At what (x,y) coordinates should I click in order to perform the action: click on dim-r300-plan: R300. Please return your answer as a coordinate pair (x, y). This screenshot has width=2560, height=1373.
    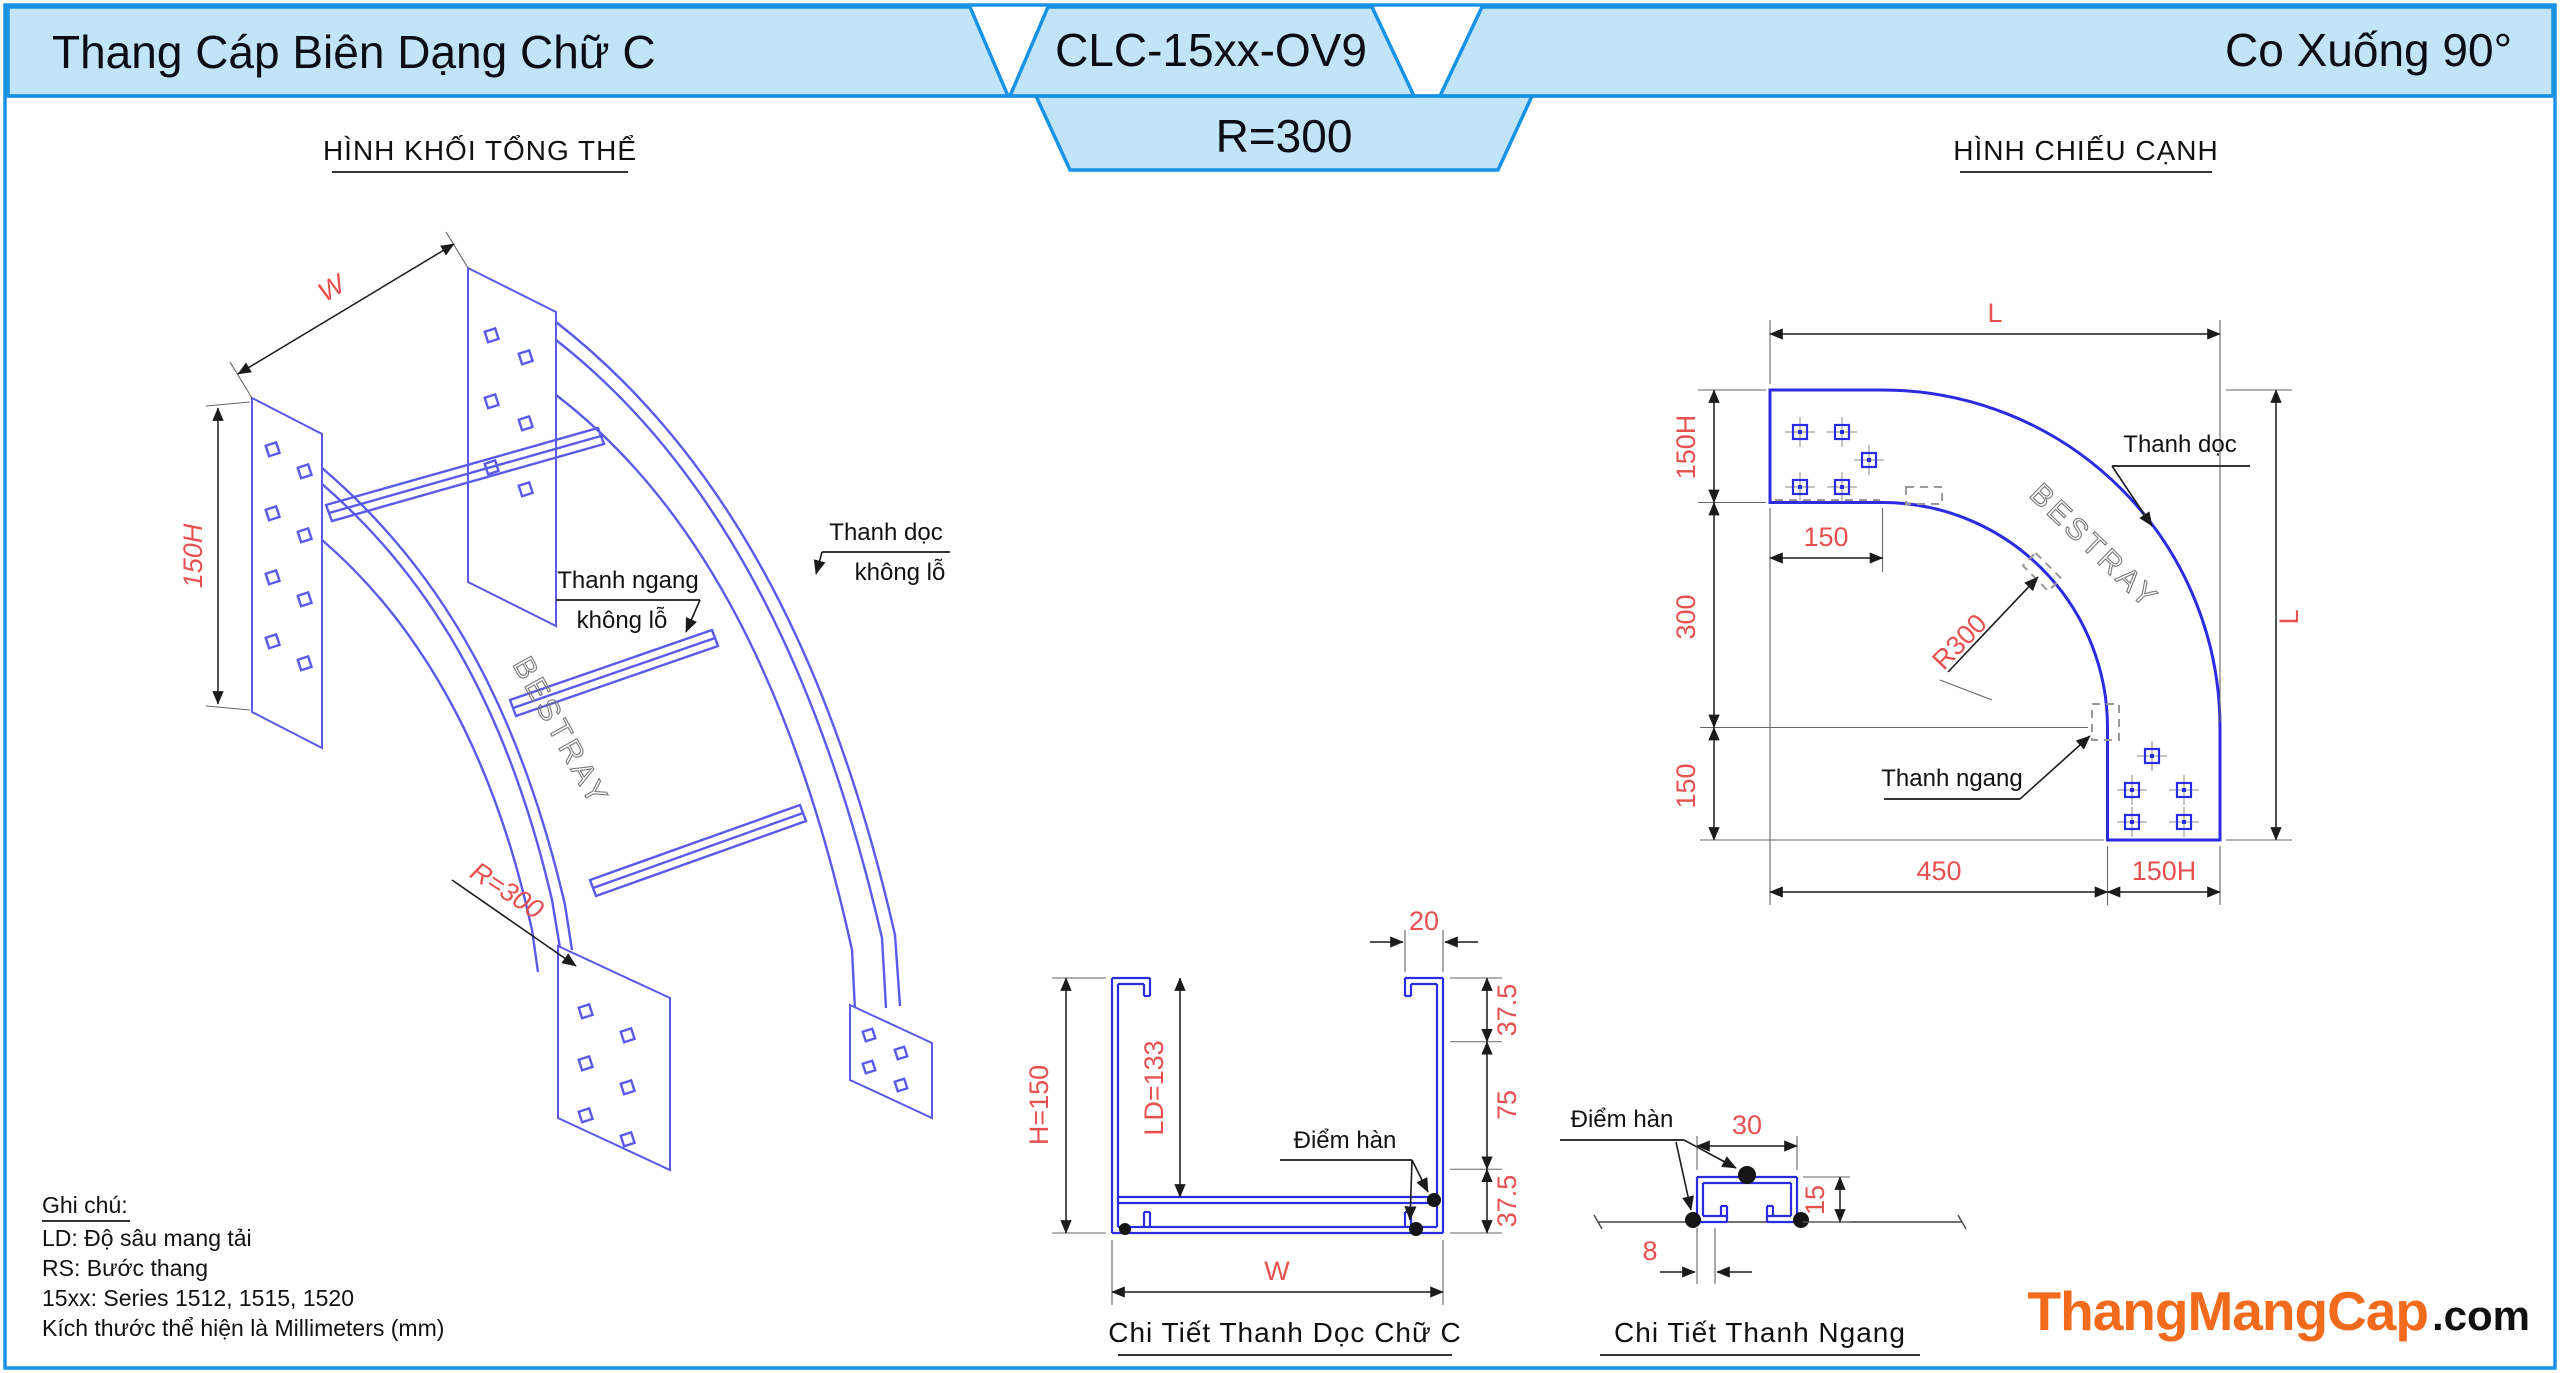
    Looking at the image, I should click on (1982, 638).